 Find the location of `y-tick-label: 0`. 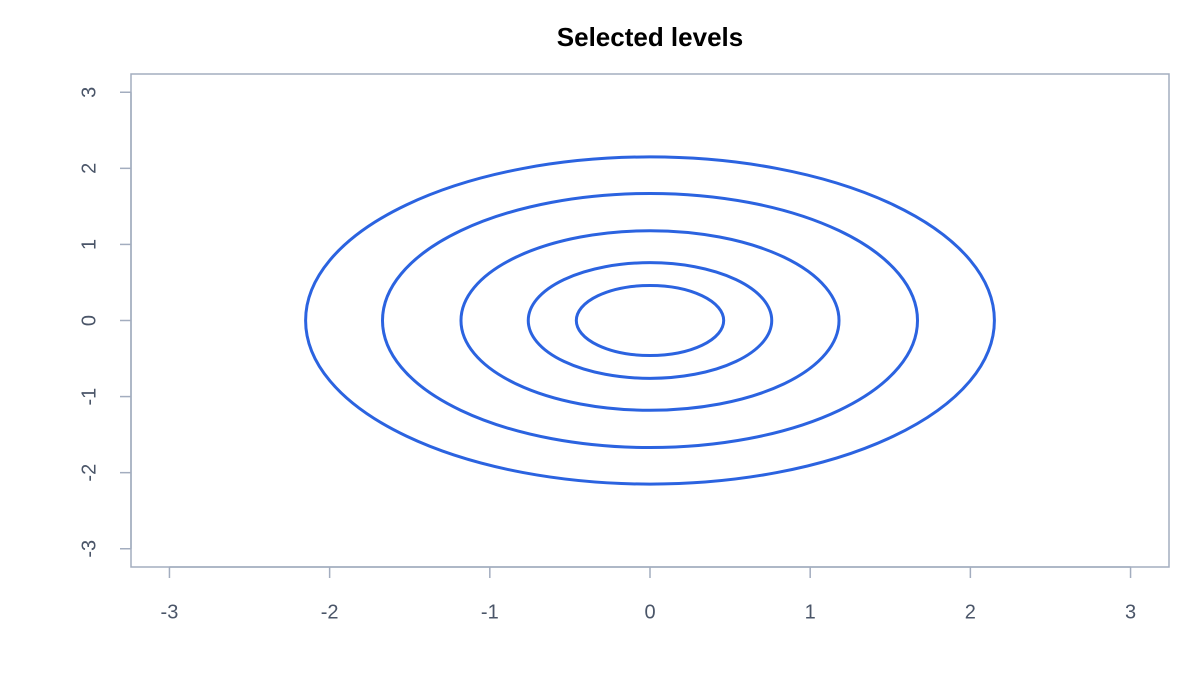

y-tick-label: 0 is located at coordinates (89, 320).